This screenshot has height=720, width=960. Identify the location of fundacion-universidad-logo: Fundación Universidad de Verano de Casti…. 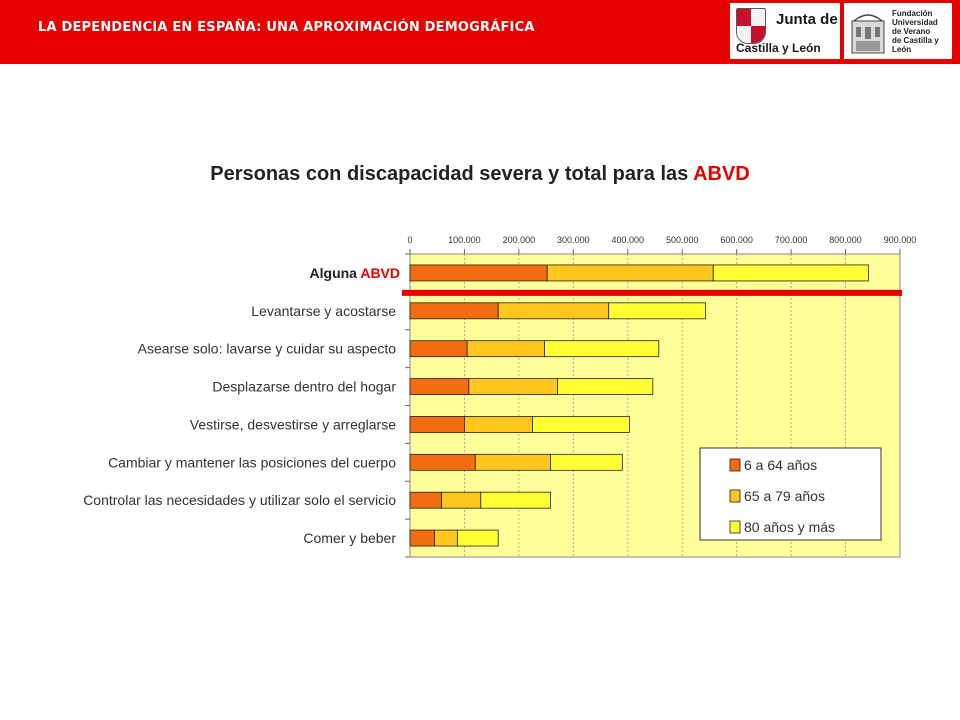
(898, 31).